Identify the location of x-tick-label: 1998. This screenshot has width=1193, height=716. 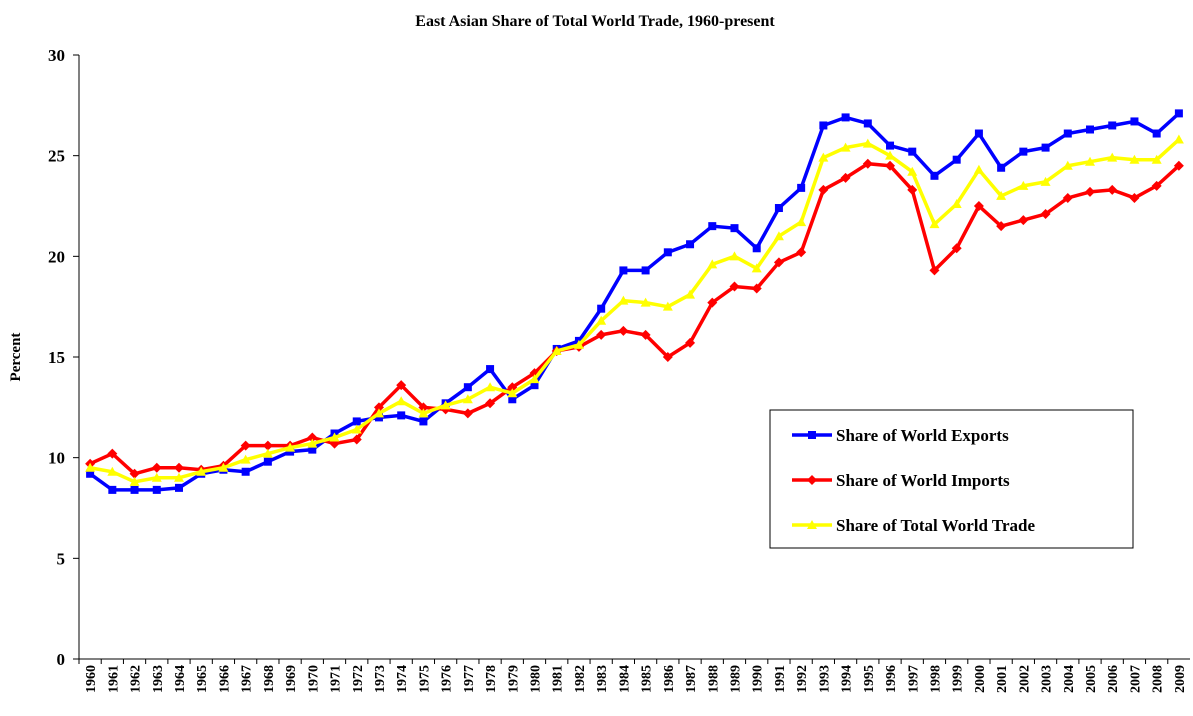
(935, 679).